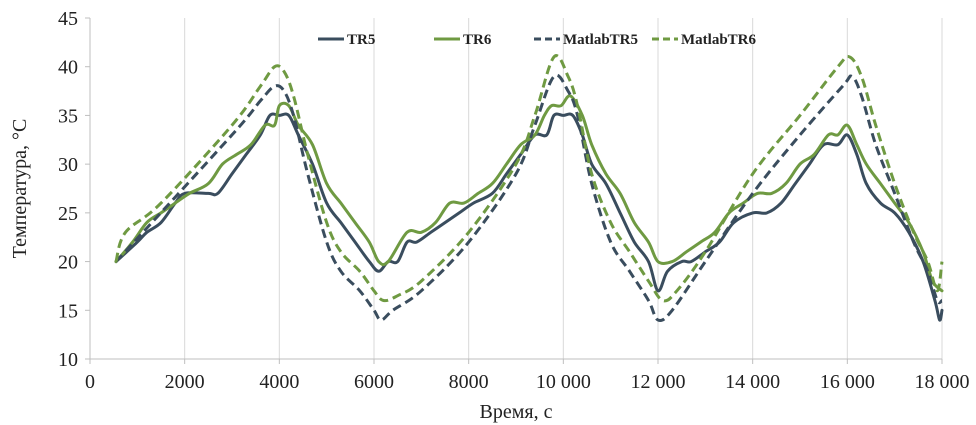 The width and height of the screenshot is (976, 425). What do you see at coordinates (752, 382) in the screenshot?
I see `x-tick-label: 14 000` at bounding box center [752, 382].